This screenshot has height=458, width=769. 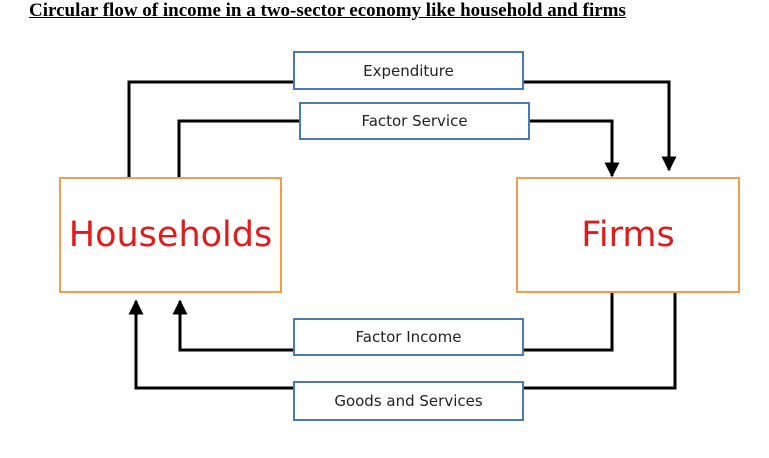 What do you see at coordinates (574, 148) in the screenshot?
I see `factor-service-flow-arrow-head` at bounding box center [574, 148].